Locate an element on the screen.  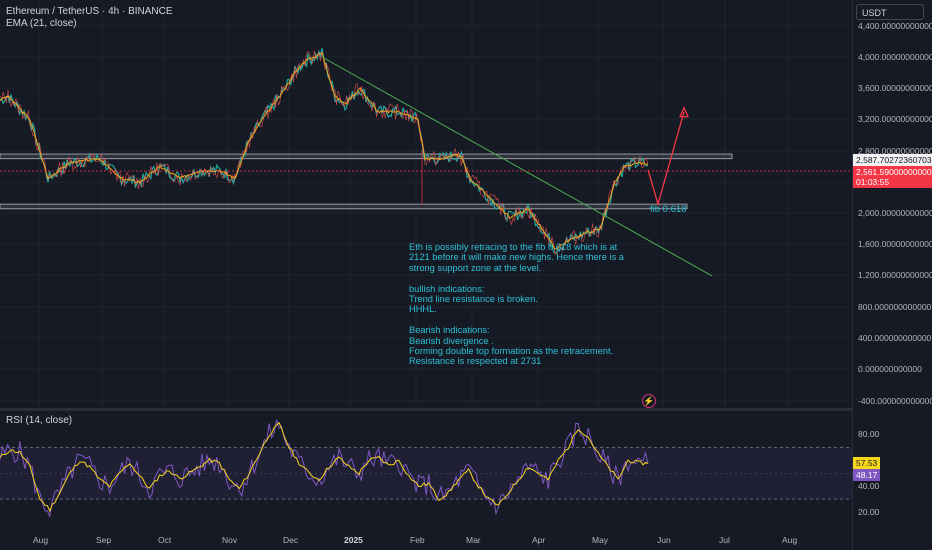
price-axis-label: 4,000.000000000000 is located at coordinates (895, 57).